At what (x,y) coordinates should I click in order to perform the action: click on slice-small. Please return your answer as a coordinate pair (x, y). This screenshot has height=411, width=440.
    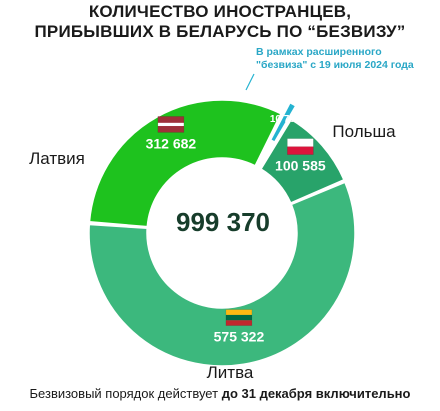
    Looking at the image, I should click on (283, 122).